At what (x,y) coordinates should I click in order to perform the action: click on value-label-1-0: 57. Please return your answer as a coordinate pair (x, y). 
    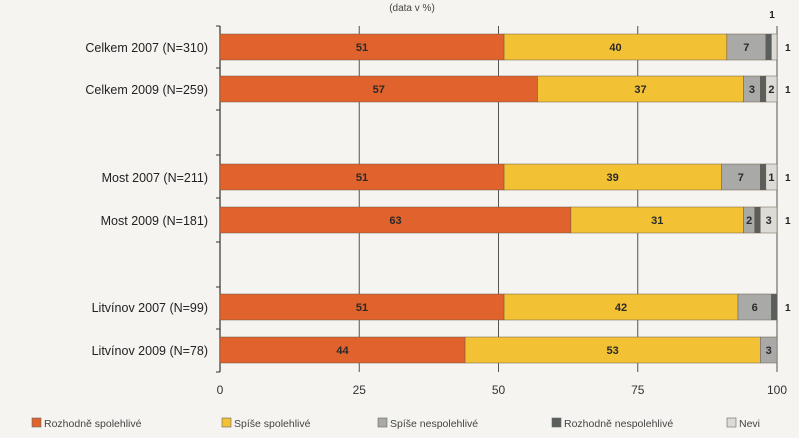
    Looking at the image, I should click on (379, 90).